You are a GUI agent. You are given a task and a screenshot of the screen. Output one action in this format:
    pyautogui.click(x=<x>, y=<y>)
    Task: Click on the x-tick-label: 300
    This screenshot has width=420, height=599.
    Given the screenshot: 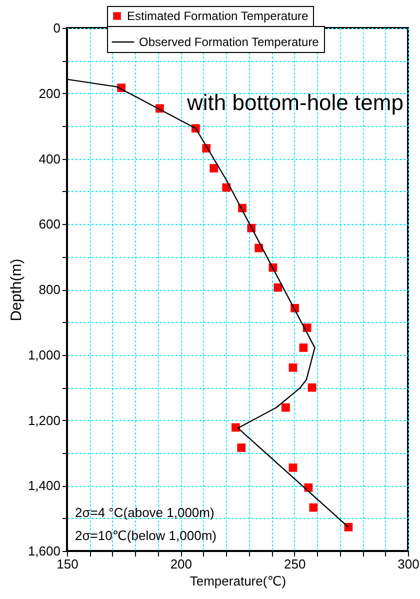 What is the action you would take?
    pyautogui.click(x=409, y=564)
    